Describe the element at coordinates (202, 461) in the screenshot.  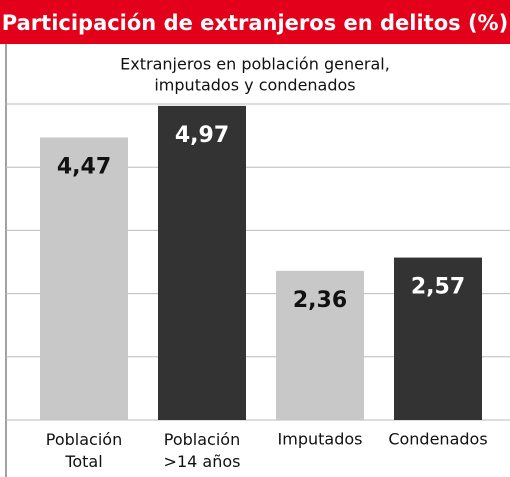
I see `x-tick-line: >14 años` at that location.